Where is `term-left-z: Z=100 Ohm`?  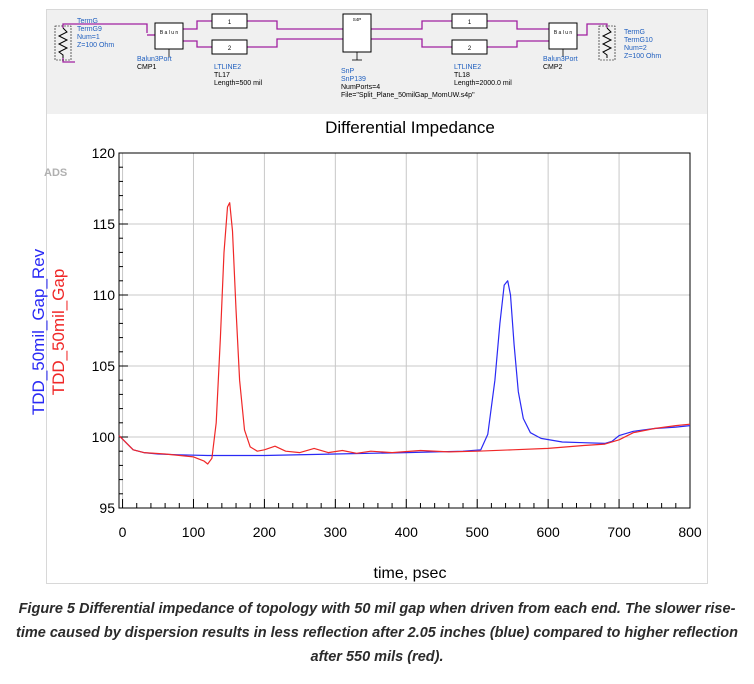 term-left-z: Z=100 Ohm is located at coordinates (95, 45).